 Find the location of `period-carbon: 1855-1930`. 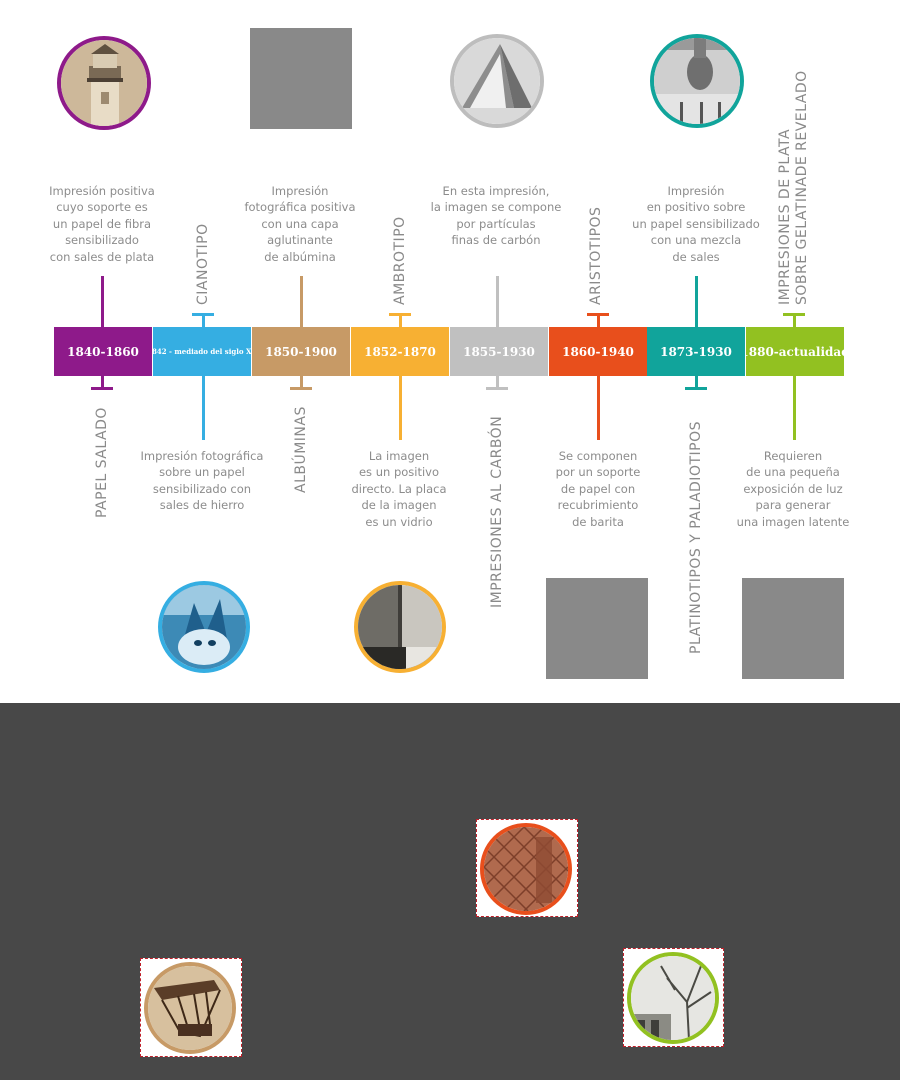

period-carbon: 1855-1930 is located at coordinates (499, 351).